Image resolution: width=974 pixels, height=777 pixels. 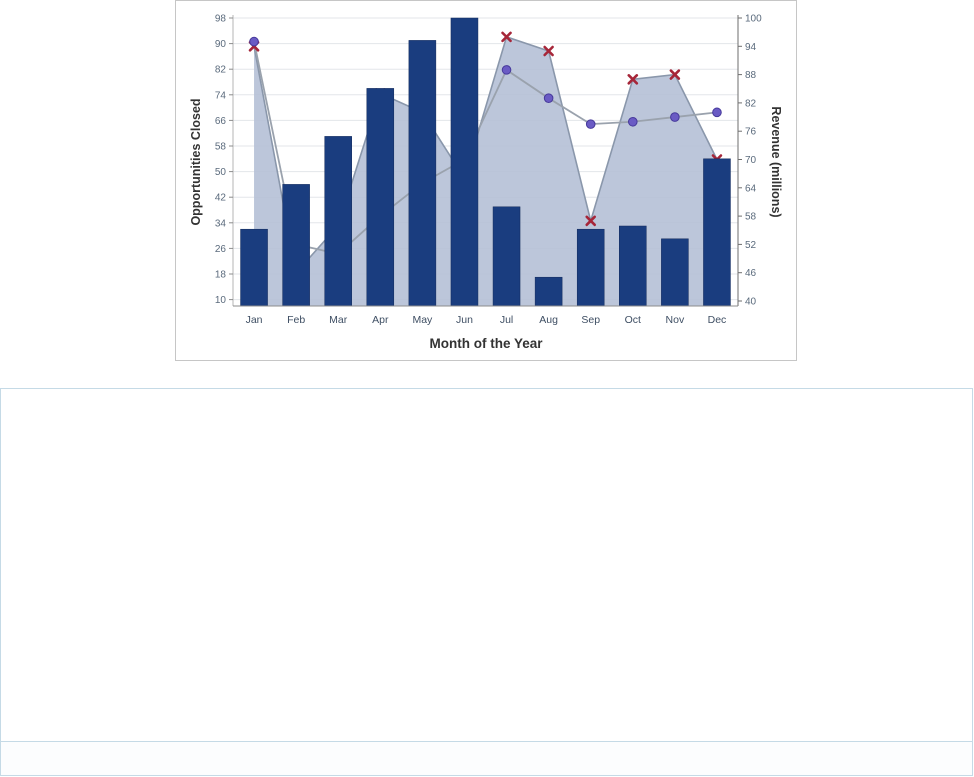 What do you see at coordinates (221, 19) in the screenshot?
I see `left-tick-label: 98` at bounding box center [221, 19].